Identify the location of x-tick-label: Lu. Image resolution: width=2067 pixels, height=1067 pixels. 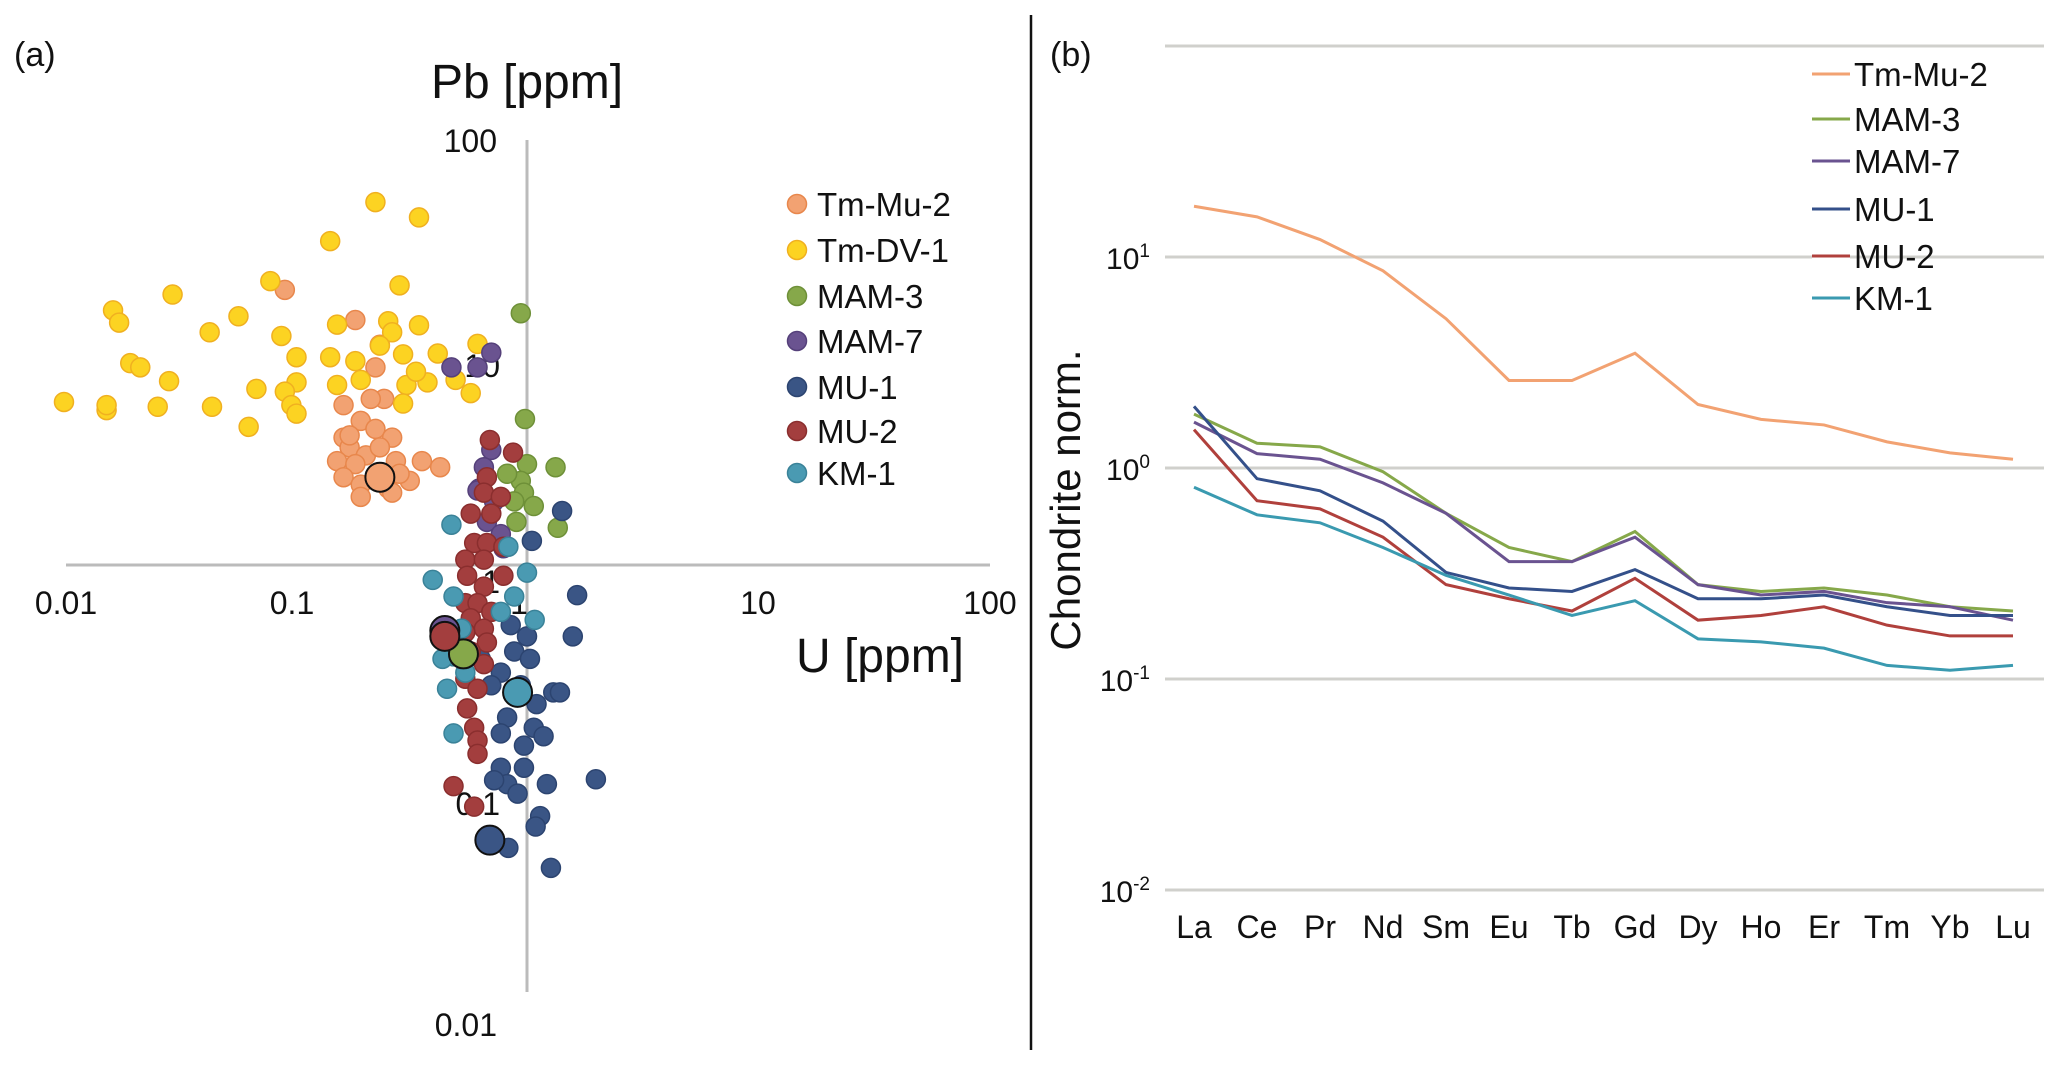
(2013, 927).